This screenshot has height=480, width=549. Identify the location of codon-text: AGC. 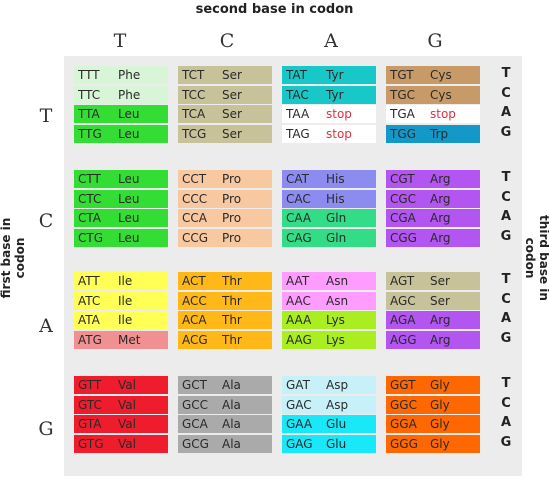
(403, 300).